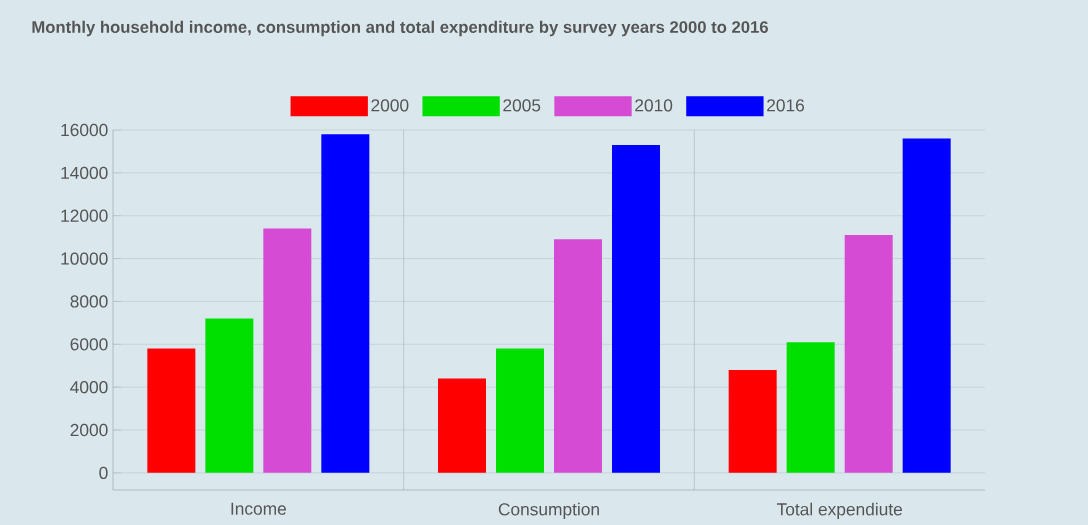  Describe the element at coordinates (89, 430) in the screenshot. I see `y-tick-label: 2000` at that location.